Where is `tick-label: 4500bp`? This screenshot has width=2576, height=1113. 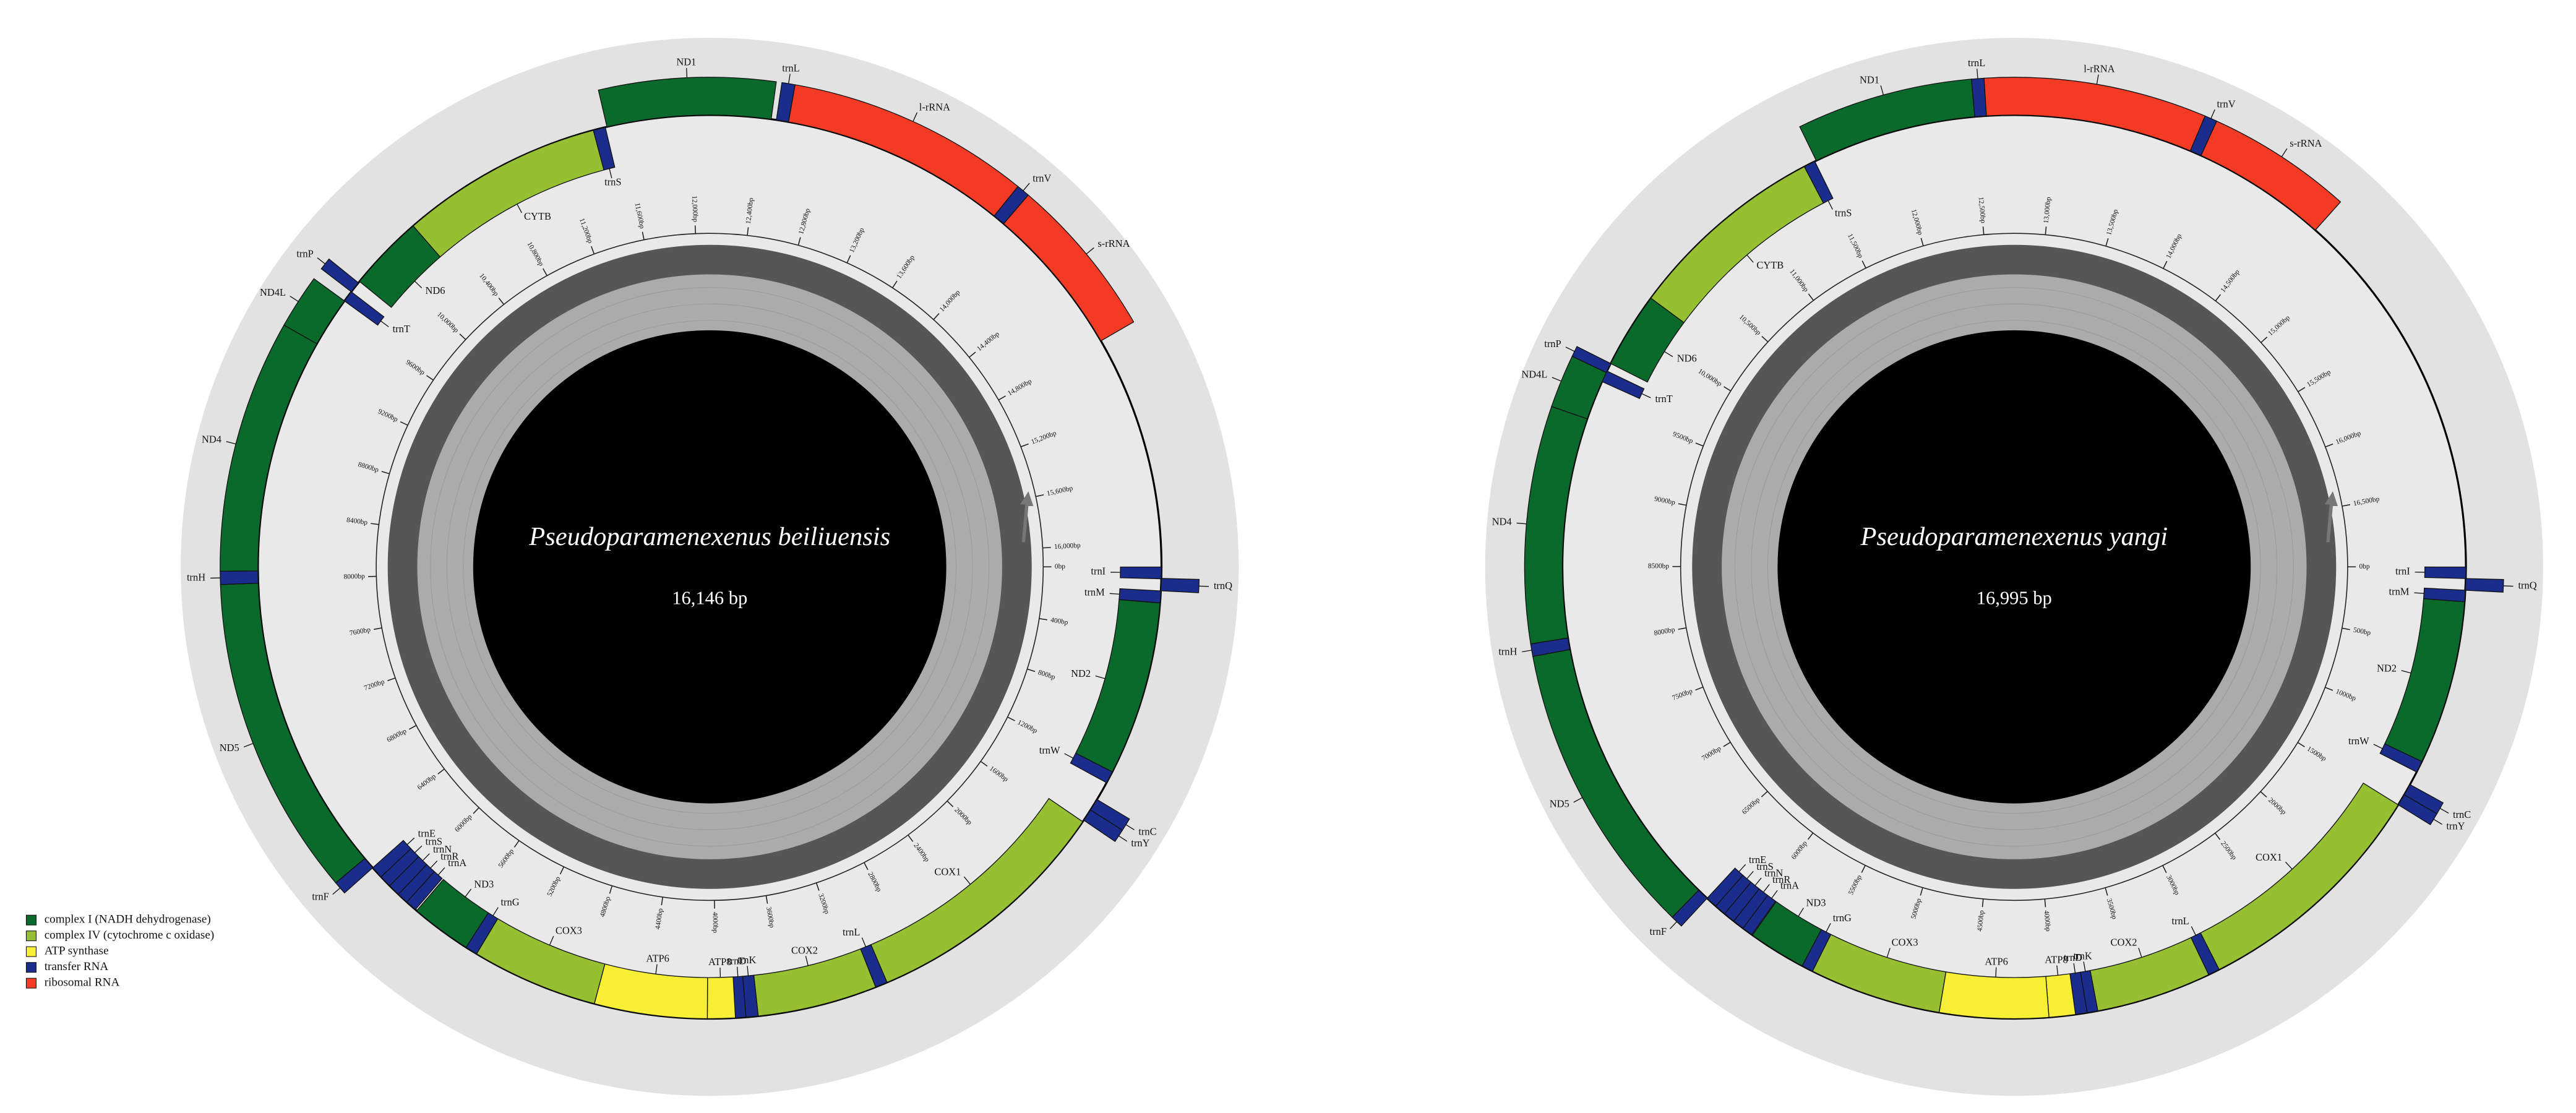
tick-label: 4500bp is located at coordinates (1981, 921).